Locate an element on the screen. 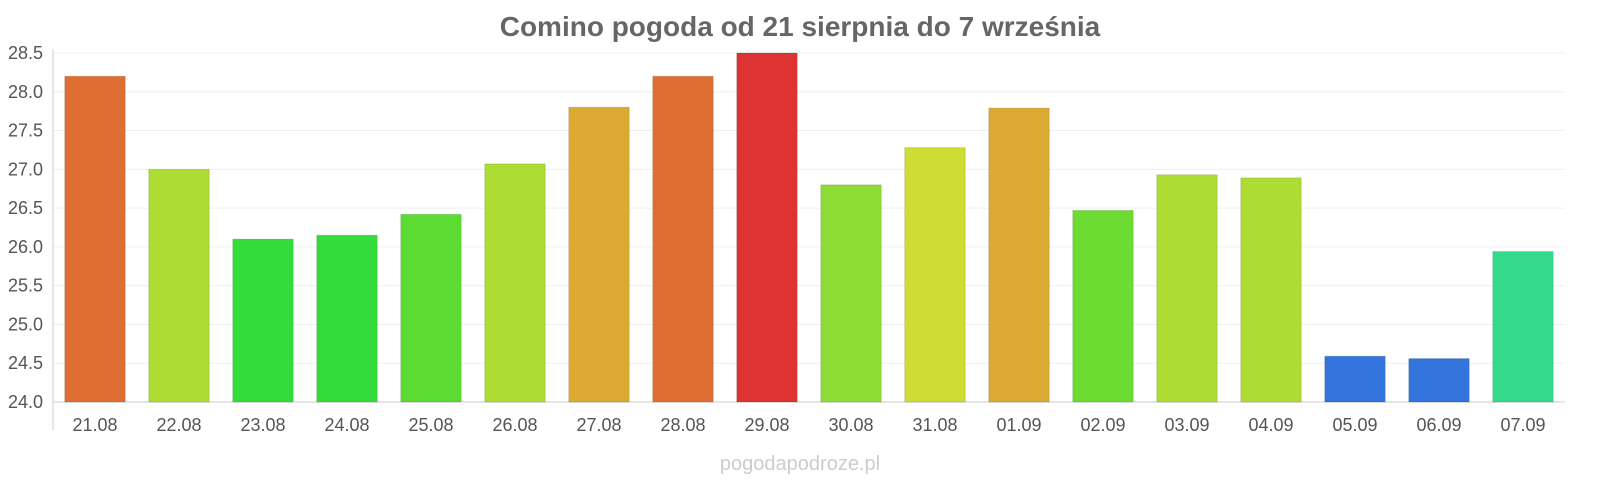  bar-25.08 is located at coordinates (431, 308).